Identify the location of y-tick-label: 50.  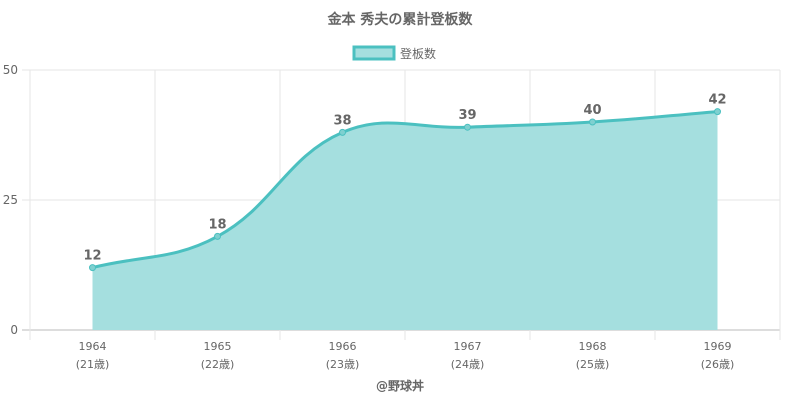
(10, 70).